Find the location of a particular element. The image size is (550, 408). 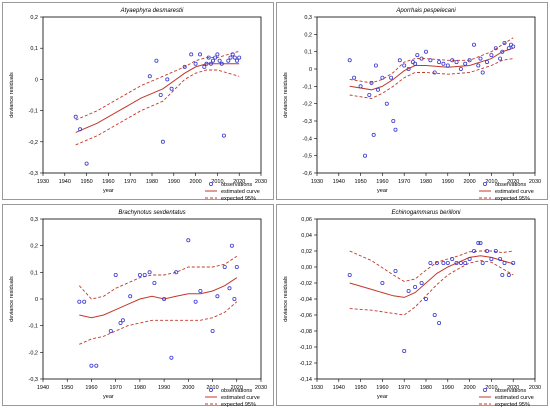

legend-observation-marker is located at coordinates (484, 389).